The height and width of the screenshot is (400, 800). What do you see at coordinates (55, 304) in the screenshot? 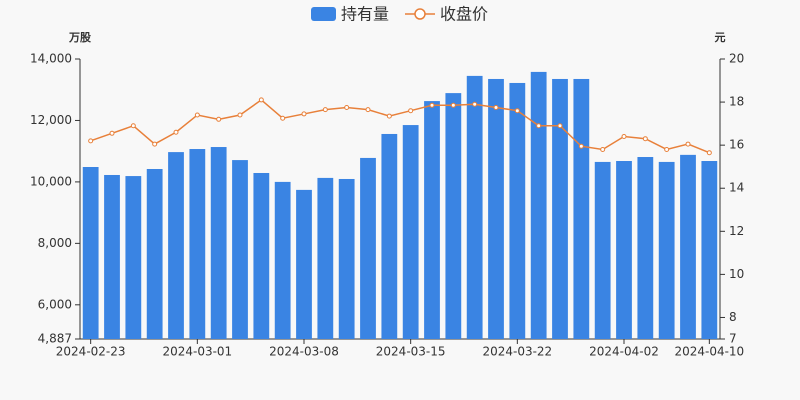
I see `y-tick-label: 6,000` at bounding box center [55, 304].